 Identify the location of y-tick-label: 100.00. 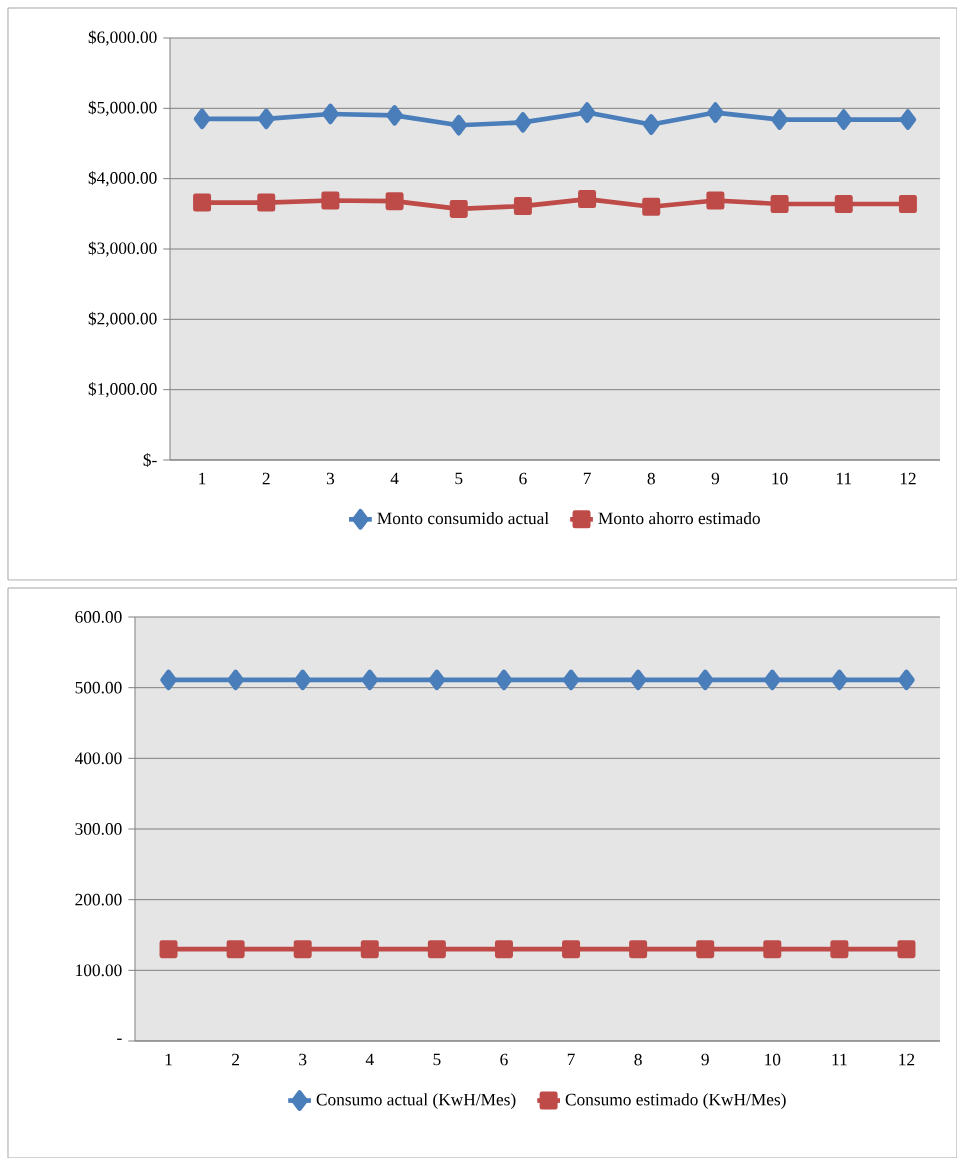
(99, 970).